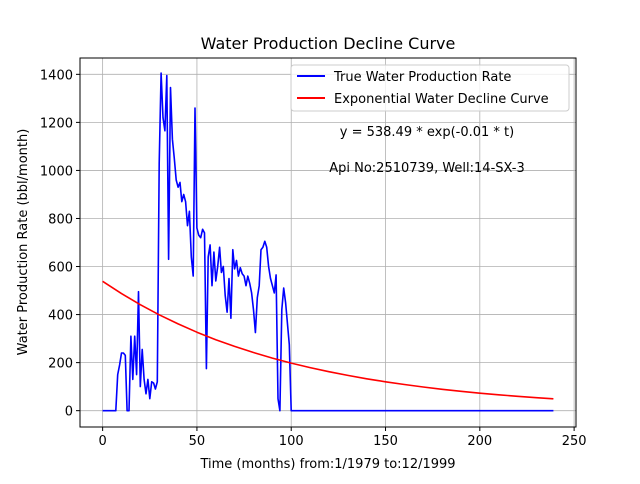 Image resolution: width=640 pixels, height=484 pixels. What do you see at coordinates (197, 441) in the screenshot?
I see `x-tick-label: 50` at bounding box center [197, 441].